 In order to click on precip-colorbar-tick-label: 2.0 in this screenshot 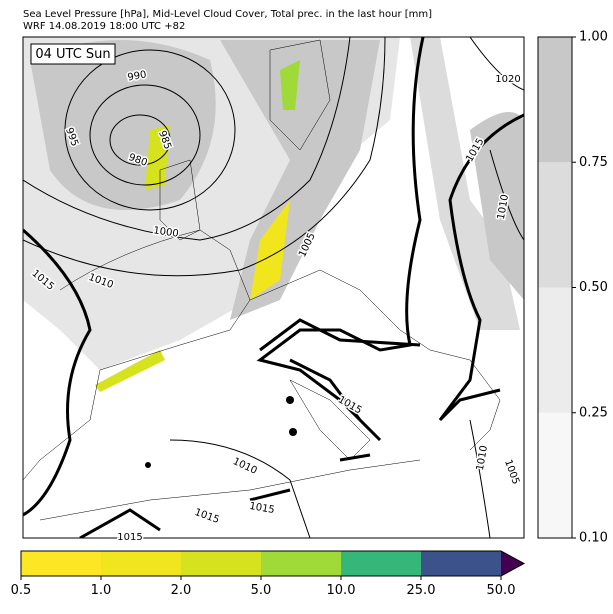, I will do `click(181, 590)`.